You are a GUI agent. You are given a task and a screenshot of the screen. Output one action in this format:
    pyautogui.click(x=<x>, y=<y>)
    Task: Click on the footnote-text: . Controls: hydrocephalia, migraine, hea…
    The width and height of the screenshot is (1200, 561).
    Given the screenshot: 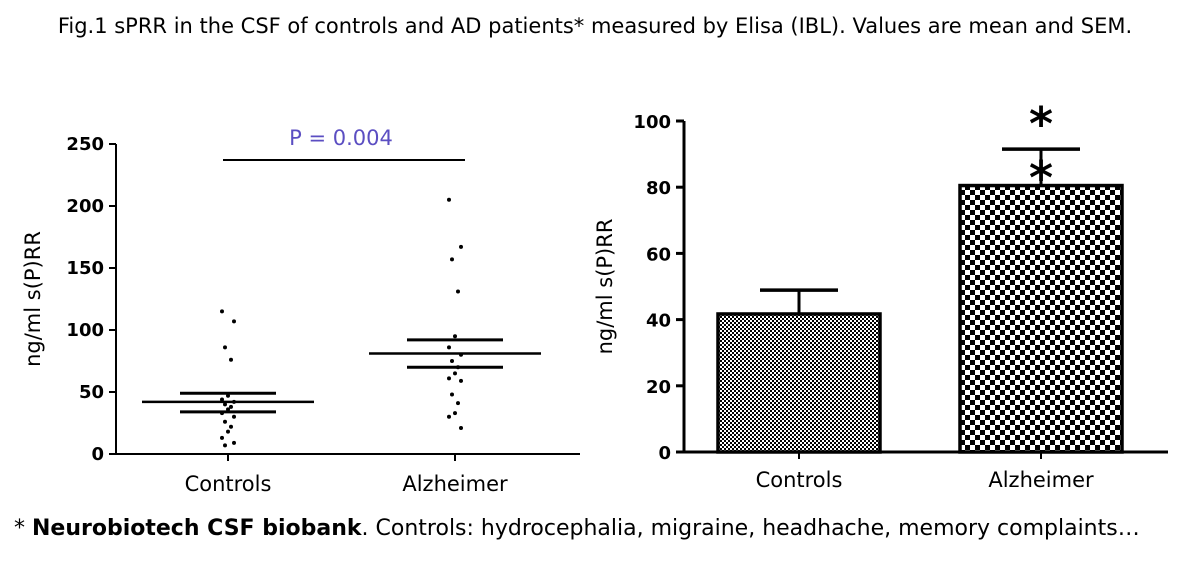 What is the action you would take?
    pyautogui.click(x=750, y=528)
    